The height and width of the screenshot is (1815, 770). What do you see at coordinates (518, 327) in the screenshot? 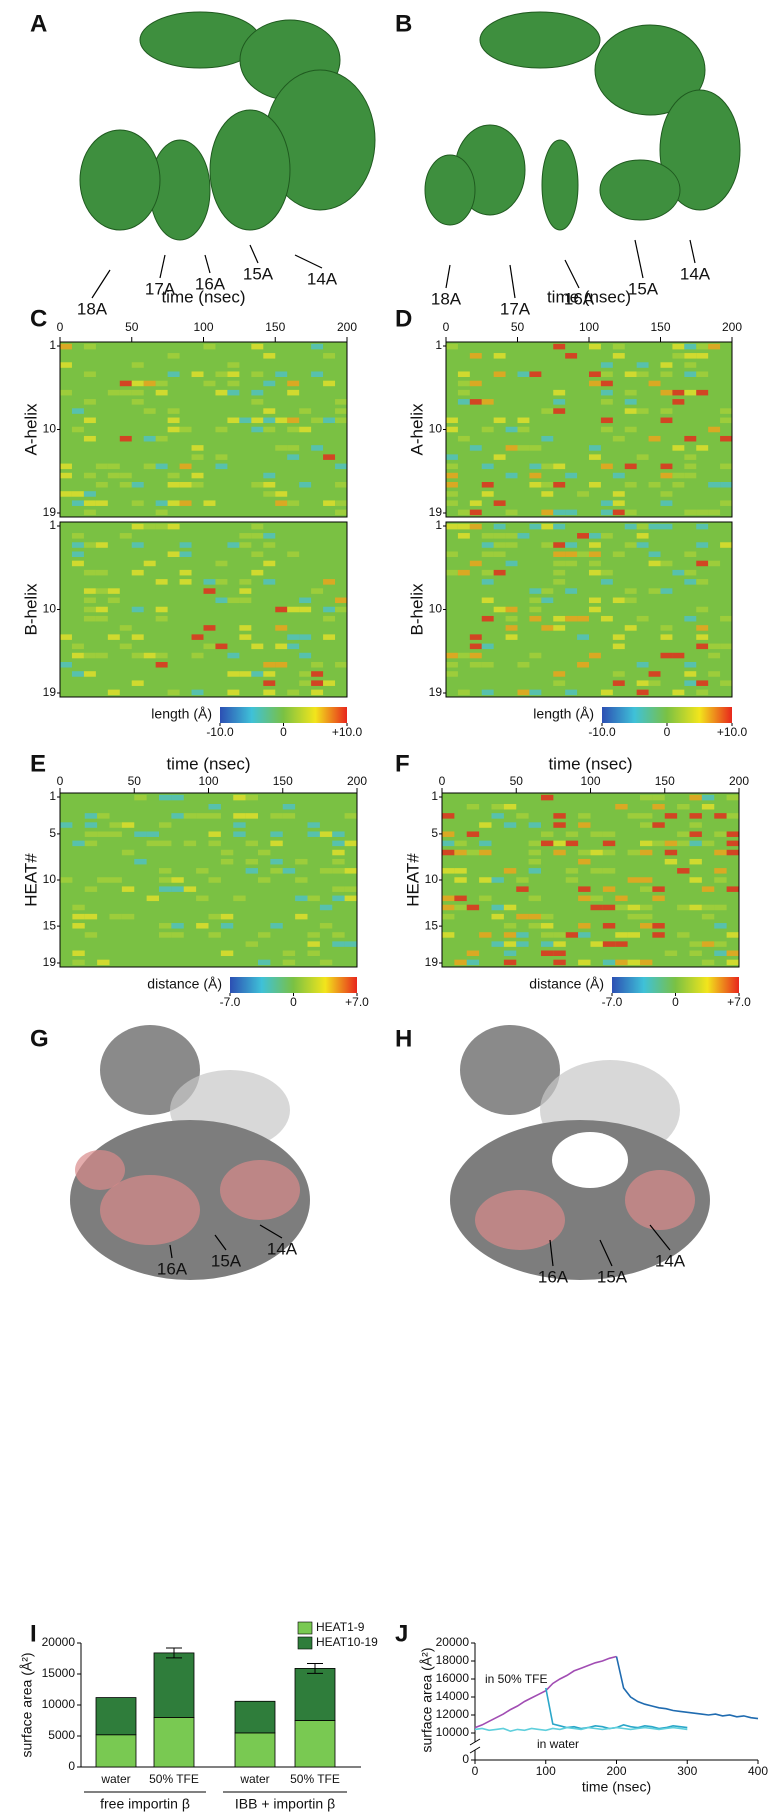
I see `x-tick-label: 50` at bounding box center [518, 327].